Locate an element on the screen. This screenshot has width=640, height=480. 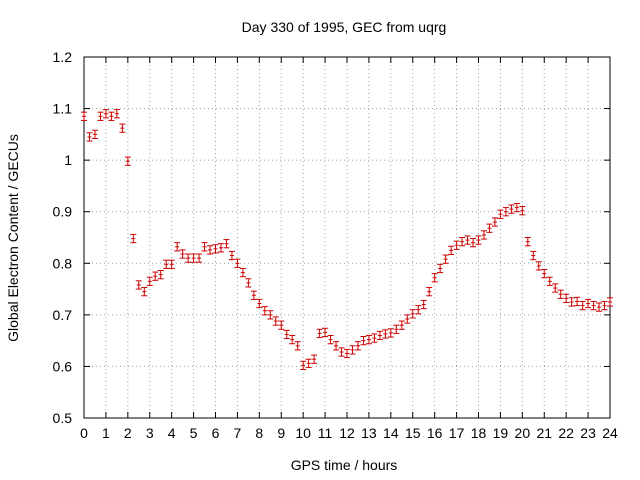
y-tick-label: 1 is located at coordinates (68, 160).